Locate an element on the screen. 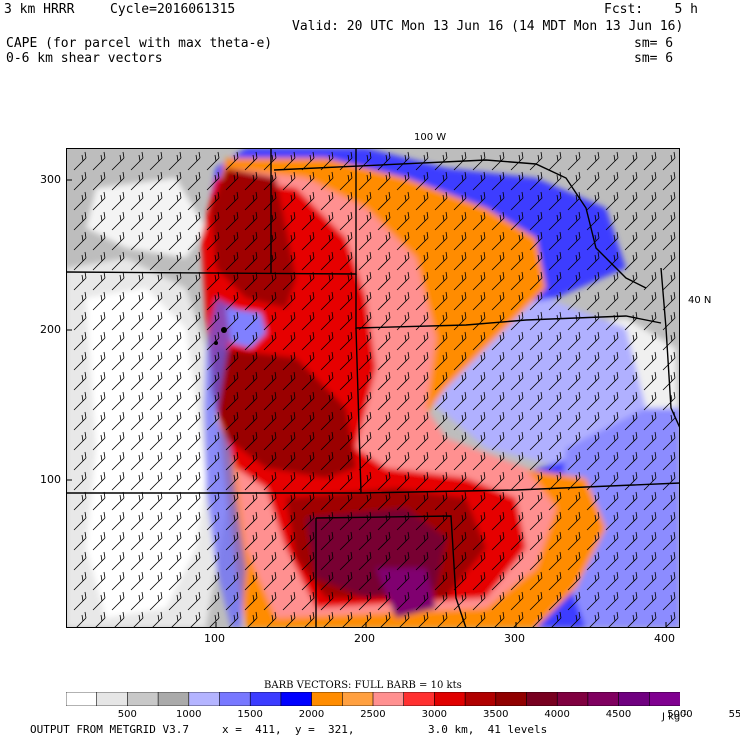 The height and width of the screenshot is (740, 740). cape-region-darkred-central is located at coordinates (283, 413).